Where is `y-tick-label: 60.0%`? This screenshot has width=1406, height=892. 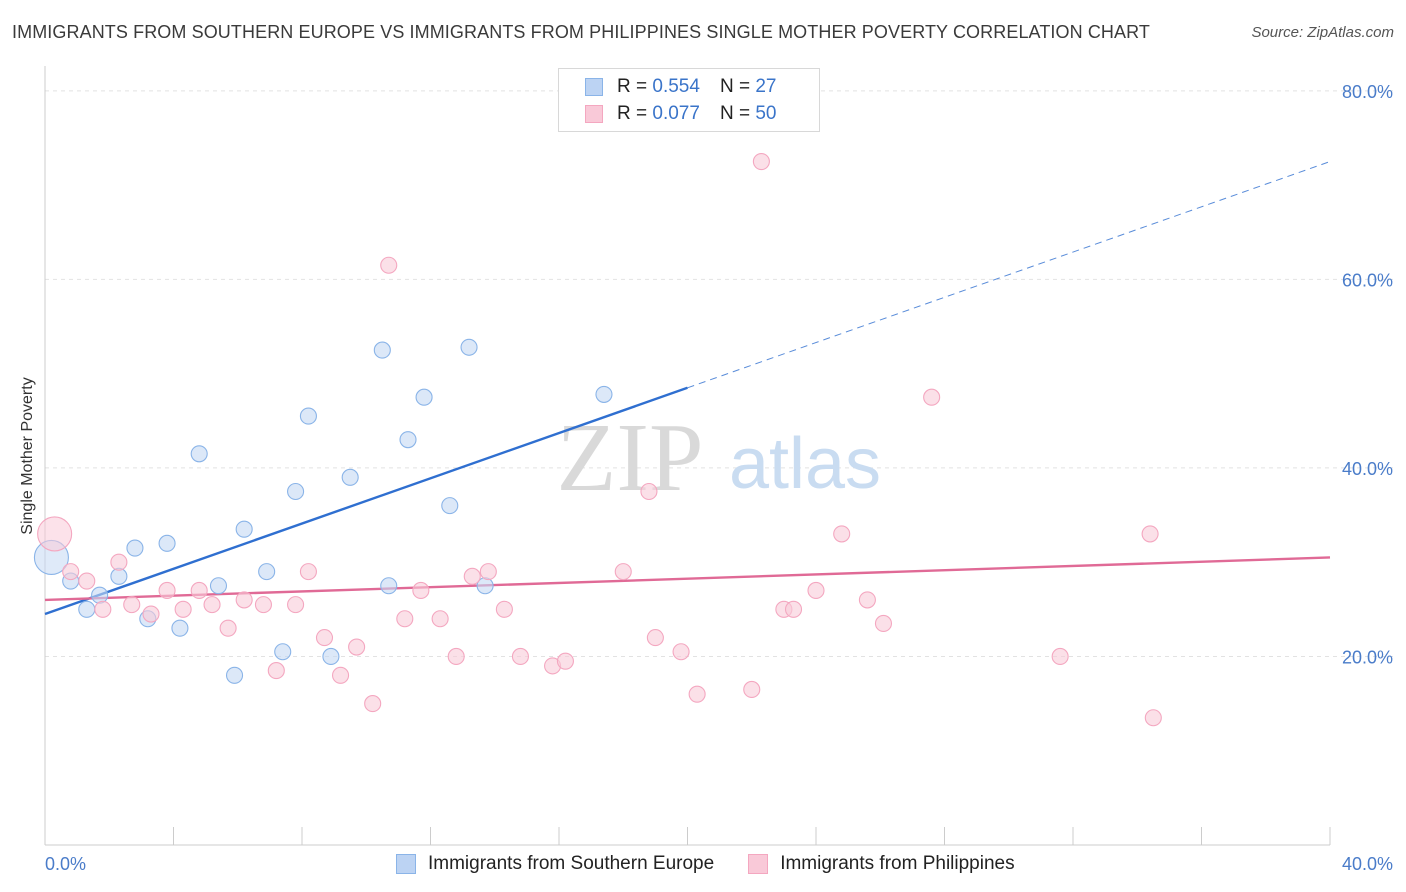 y-tick-label: 60.0% is located at coordinates (1367, 280).